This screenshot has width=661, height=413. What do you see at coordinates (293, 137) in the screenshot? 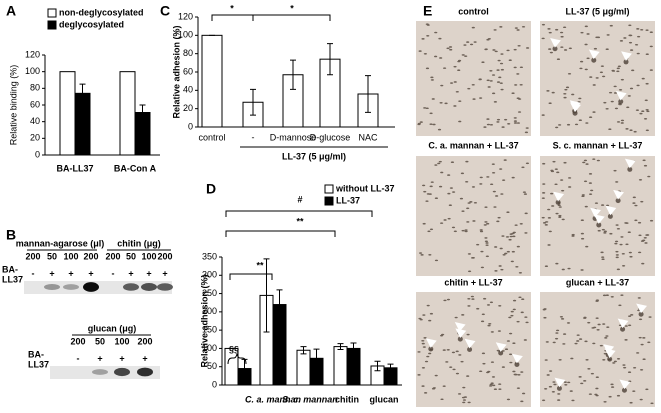
I see `x-tick-label: D-mannose` at bounding box center [293, 137].